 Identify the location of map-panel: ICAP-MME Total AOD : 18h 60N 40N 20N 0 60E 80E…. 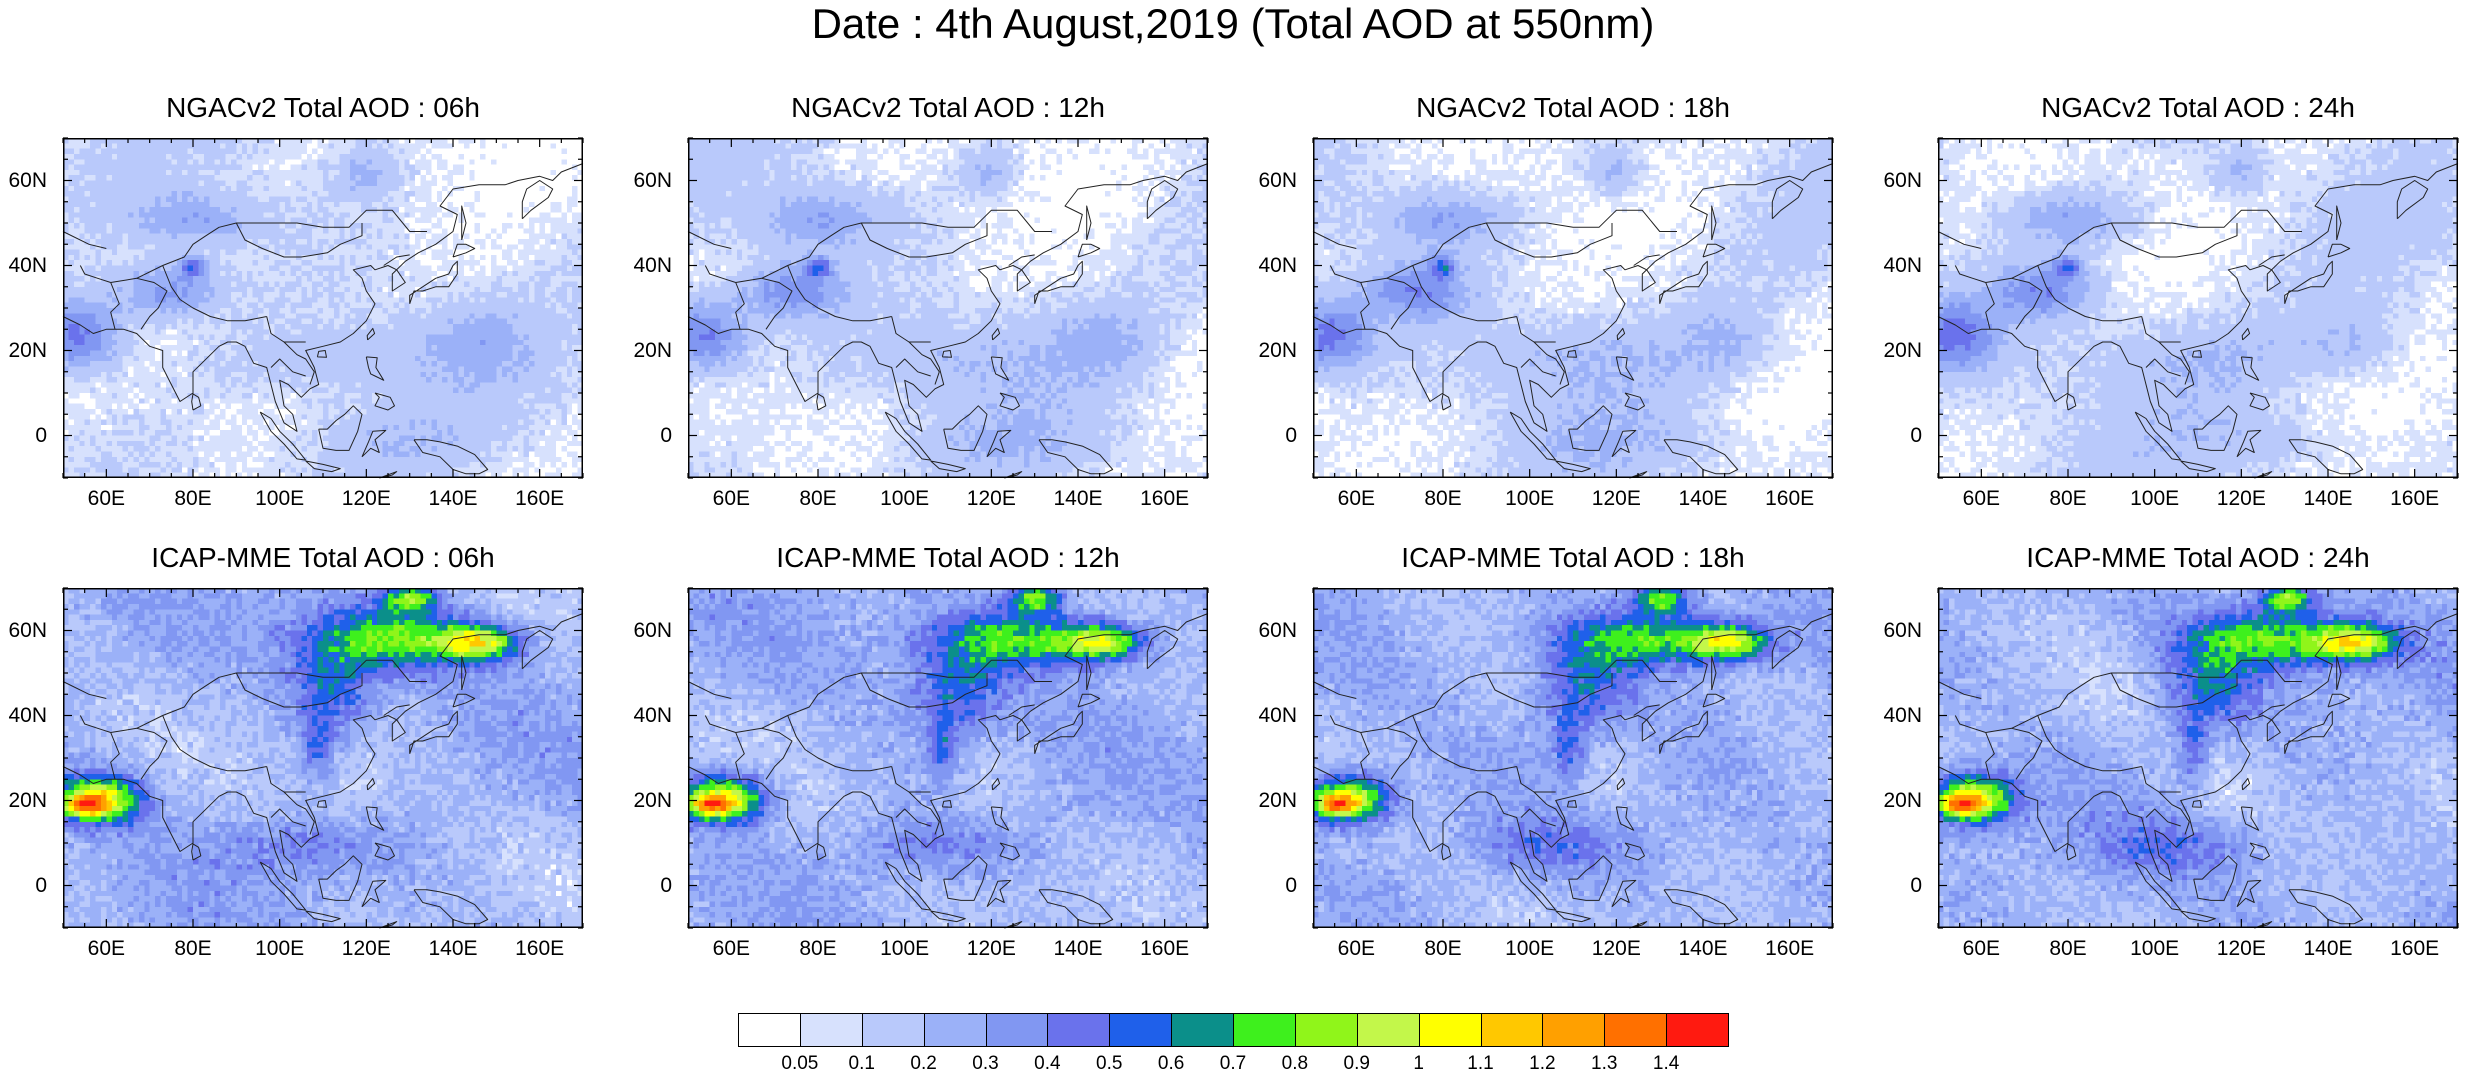
(1546, 751).